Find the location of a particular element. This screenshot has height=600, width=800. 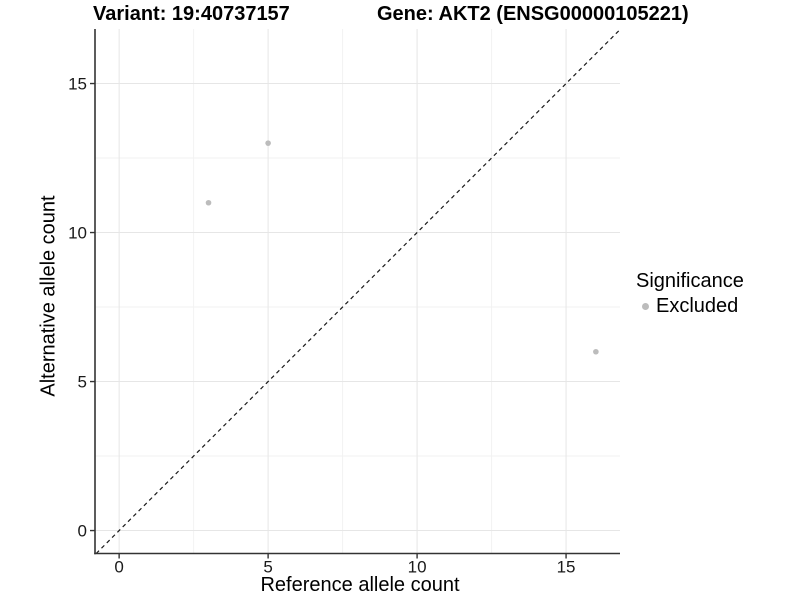

y-tick-label: 10 is located at coordinates (77, 233).